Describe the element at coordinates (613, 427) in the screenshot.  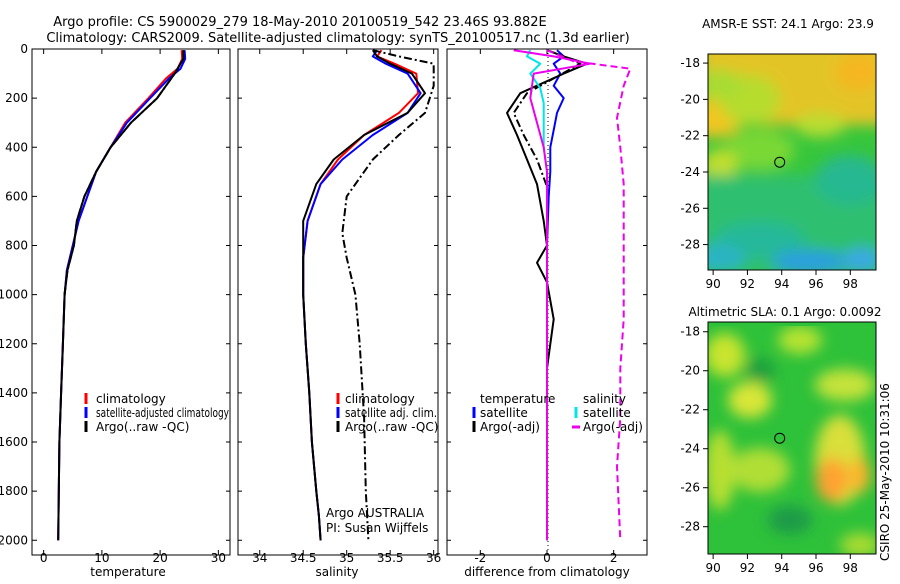
I see `legend-label-sal-argo: Argo(-adj)` at that location.